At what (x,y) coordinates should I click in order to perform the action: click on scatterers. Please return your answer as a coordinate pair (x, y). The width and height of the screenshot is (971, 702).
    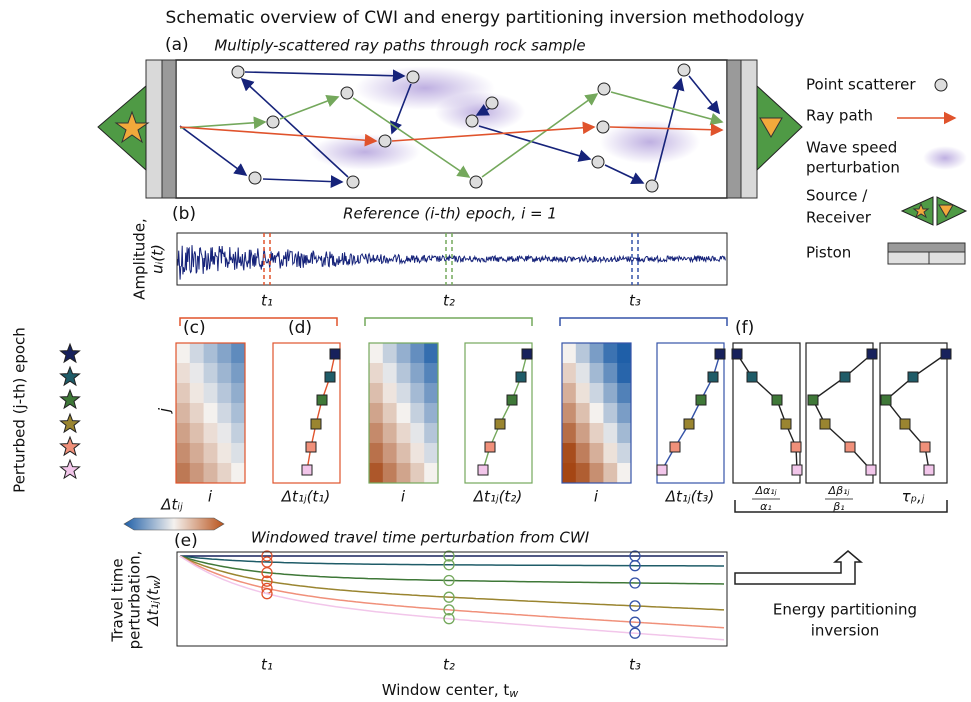
    Looking at the image, I should click on (461, 128).